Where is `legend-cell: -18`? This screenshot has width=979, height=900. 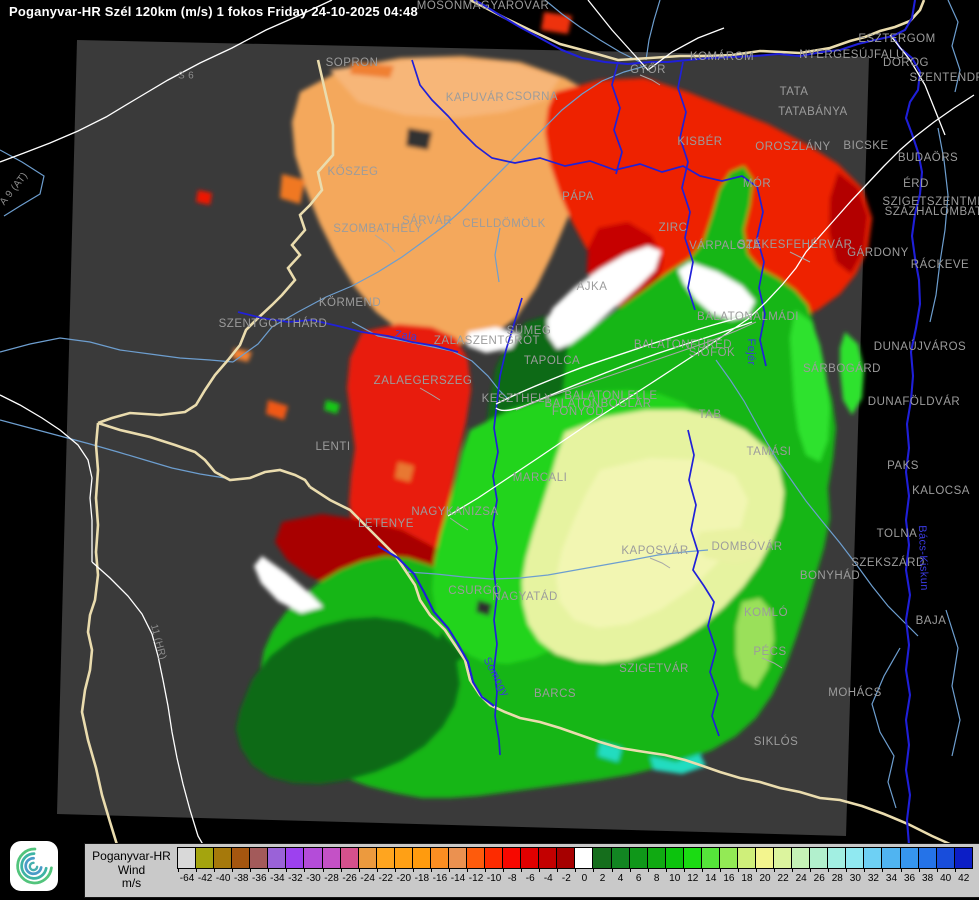
legend-cell: -18 is located at coordinates (421, 872).